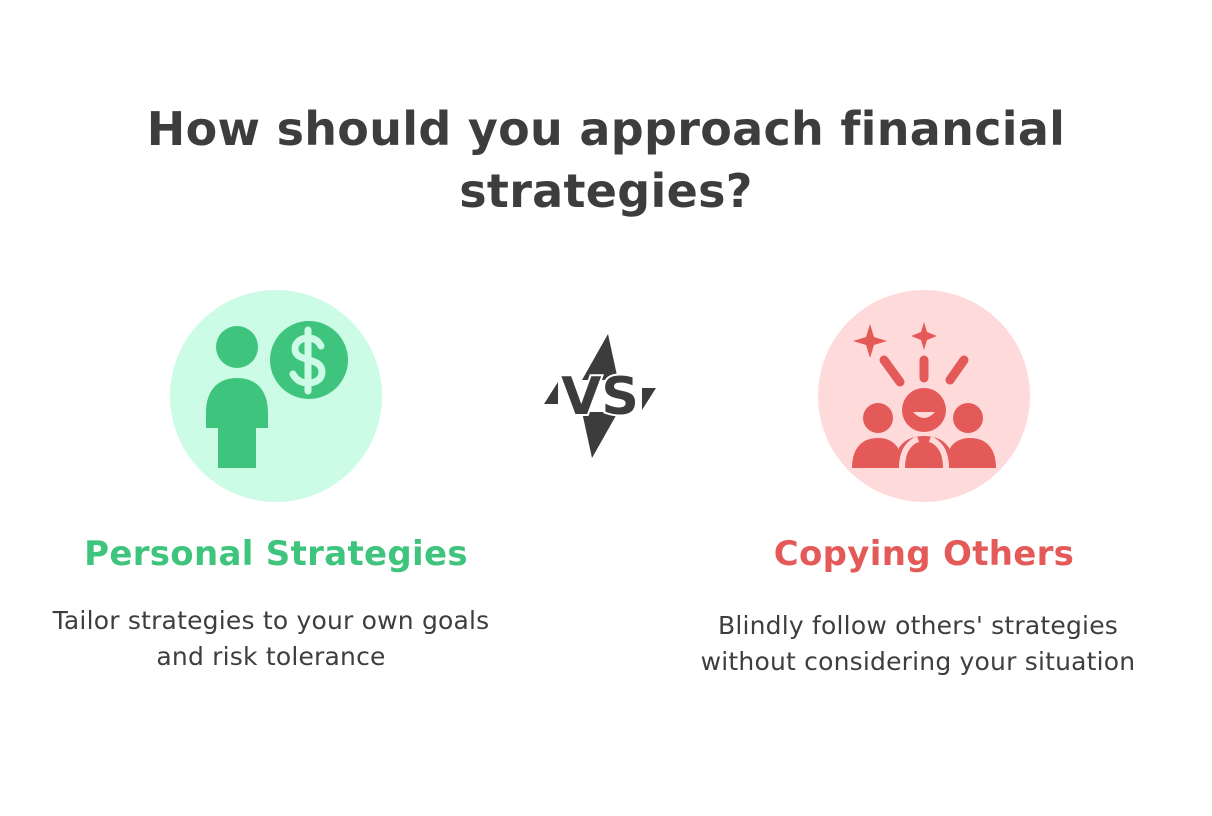  I want to click on vs-label: VS, so click(600, 397).